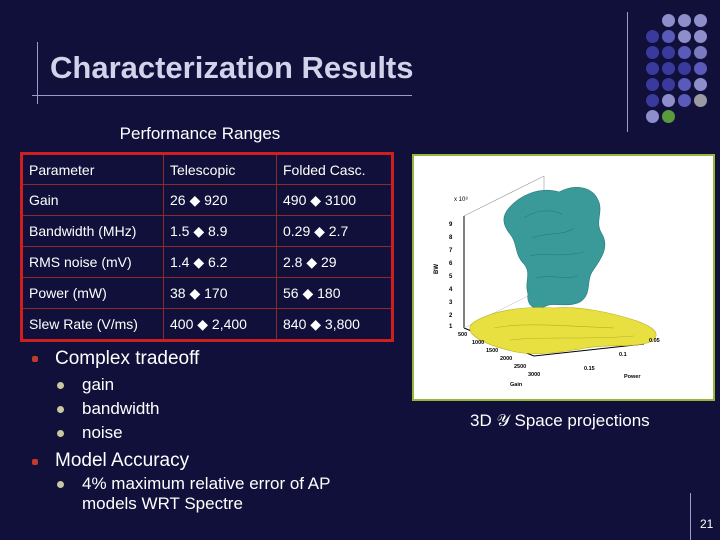 This screenshot has height=540, width=720. I want to click on power-axis-label: Power, so click(632, 377).